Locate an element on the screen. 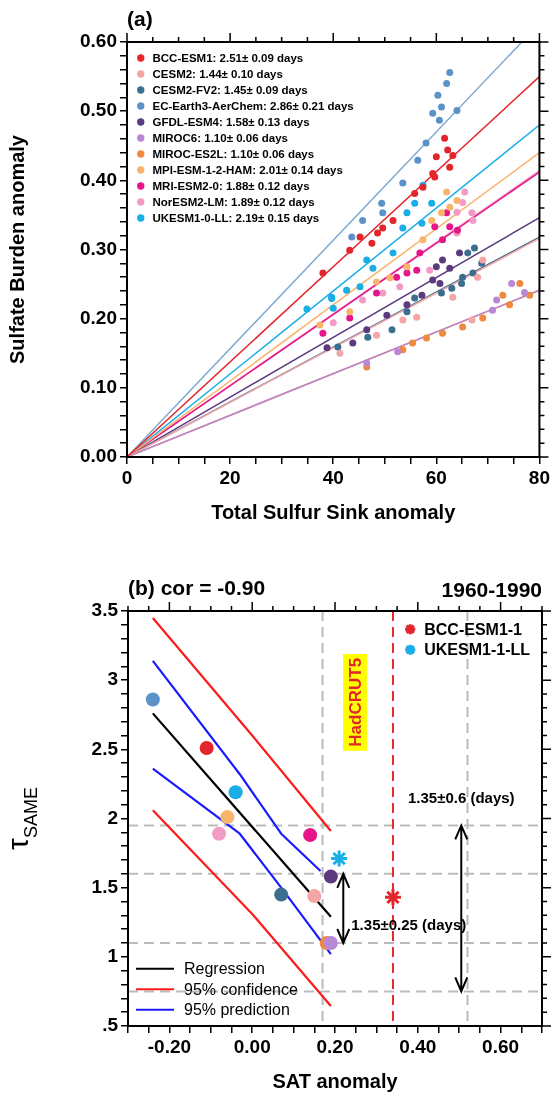  legend-label: MIROC-ES2L: 1.10± 0.06 days is located at coordinates (233, 154).